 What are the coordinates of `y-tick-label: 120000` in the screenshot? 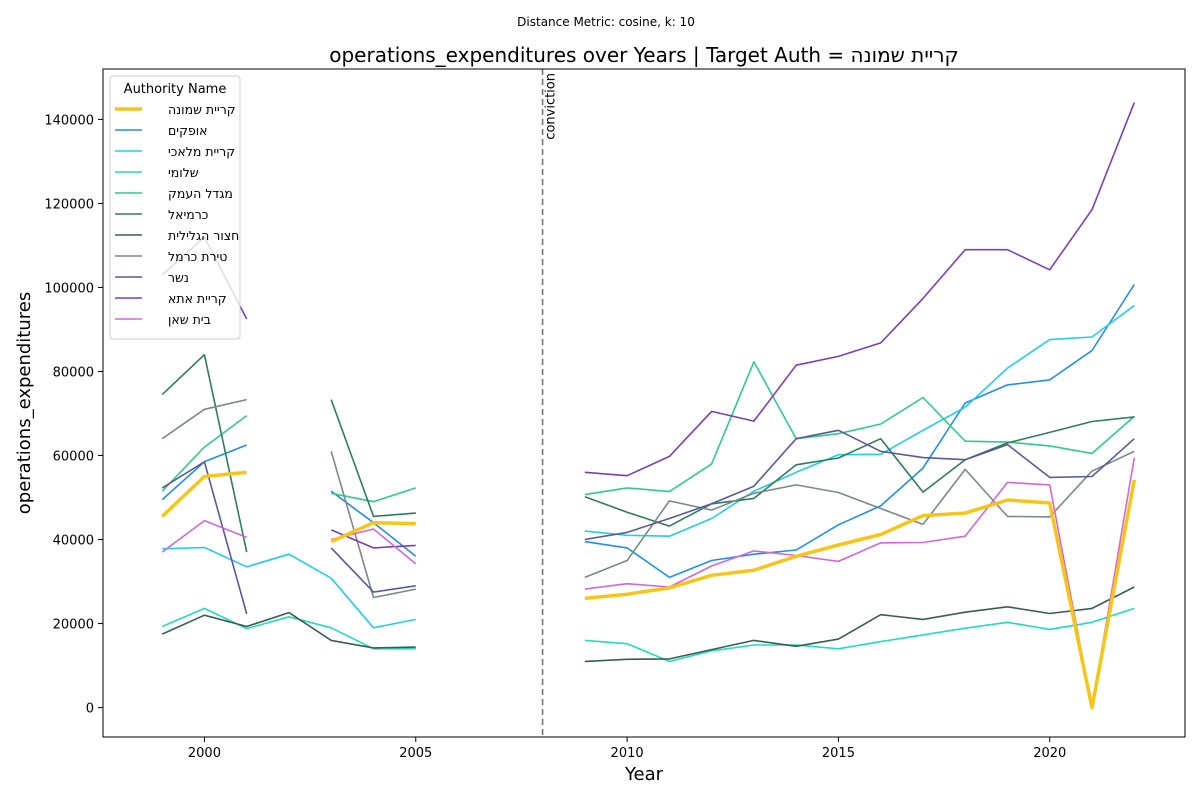 It's located at (69, 204).